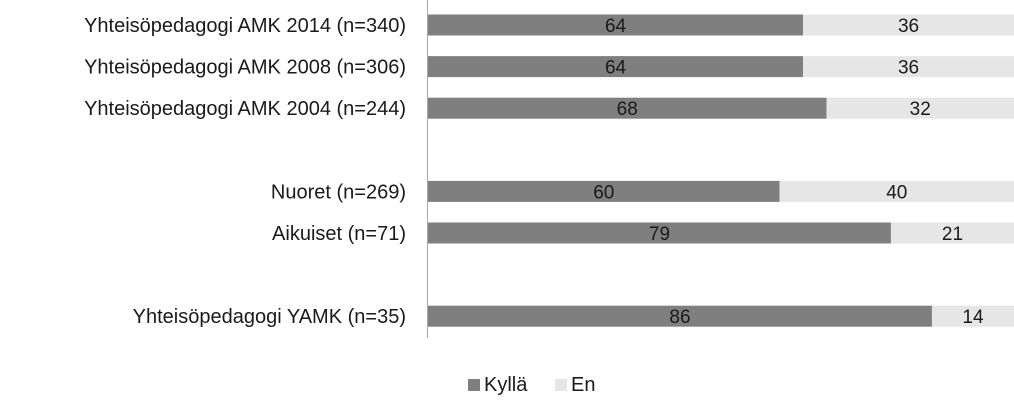 Image resolution: width=1014 pixels, height=402 pixels. I want to click on data-label-en: 32, so click(920, 109).